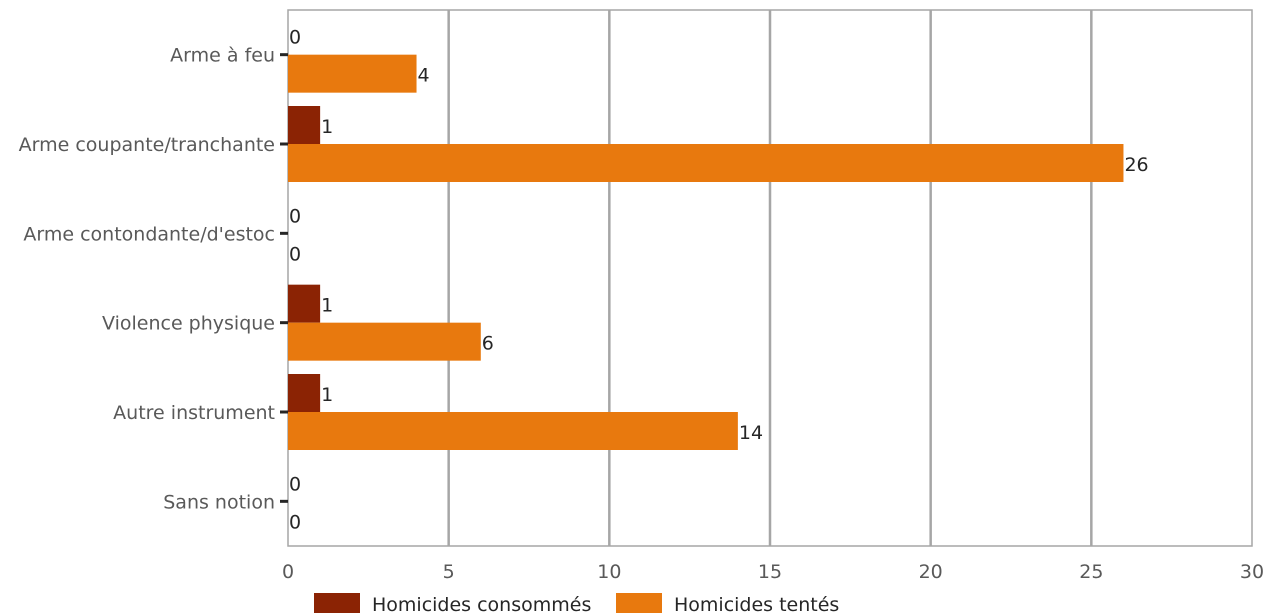 This screenshot has width=1267, height=613. I want to click on legend: Homicides consommés Homicides tentés, so click(576, 603).